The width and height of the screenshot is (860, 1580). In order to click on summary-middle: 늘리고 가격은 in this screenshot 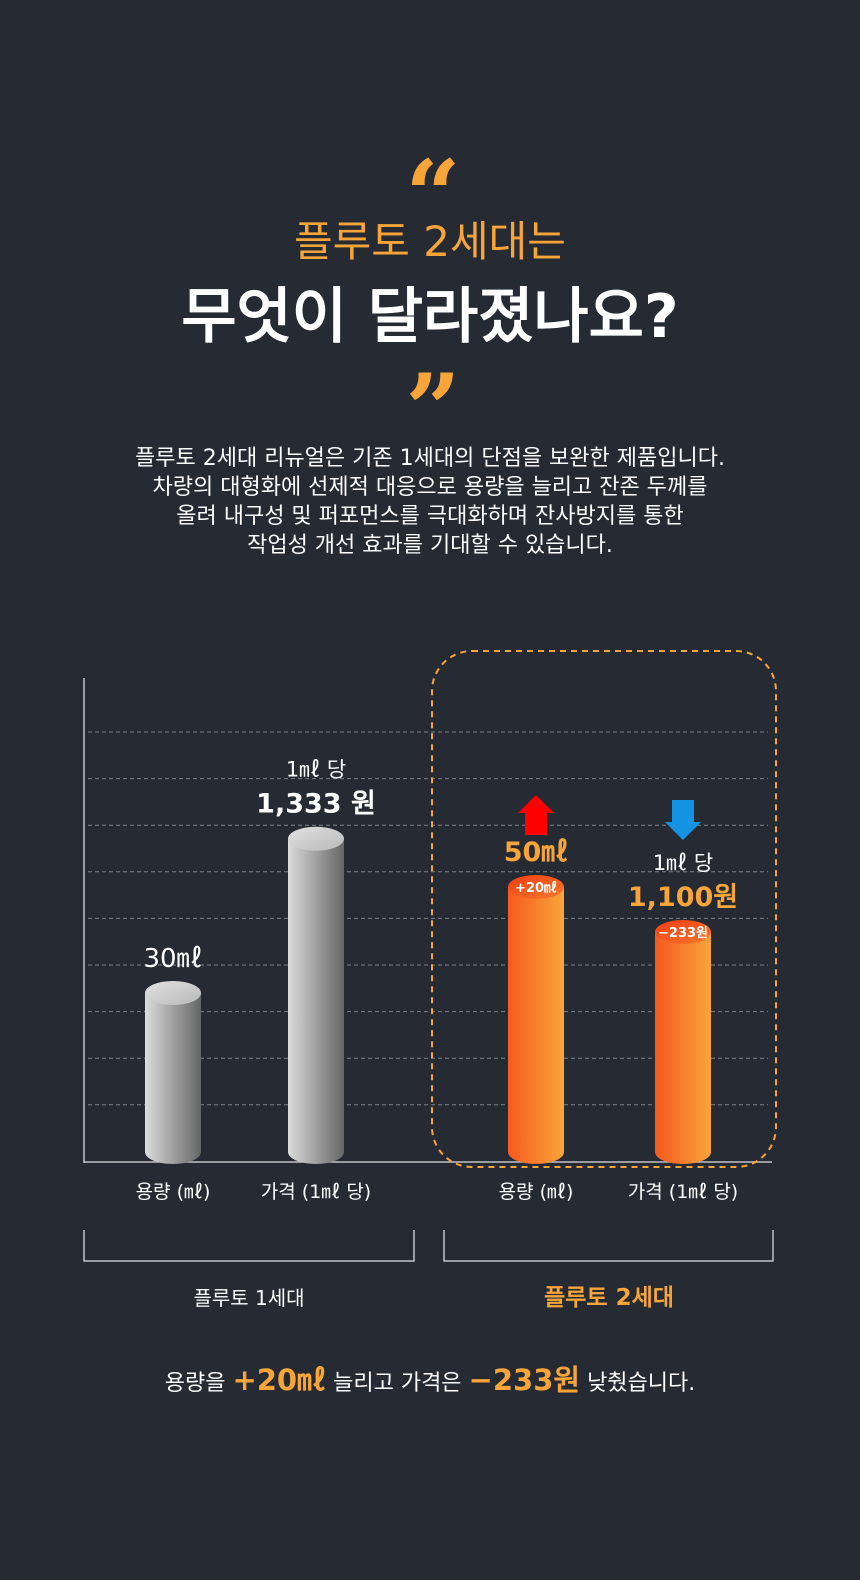, I will do `click(397, 1383)`.